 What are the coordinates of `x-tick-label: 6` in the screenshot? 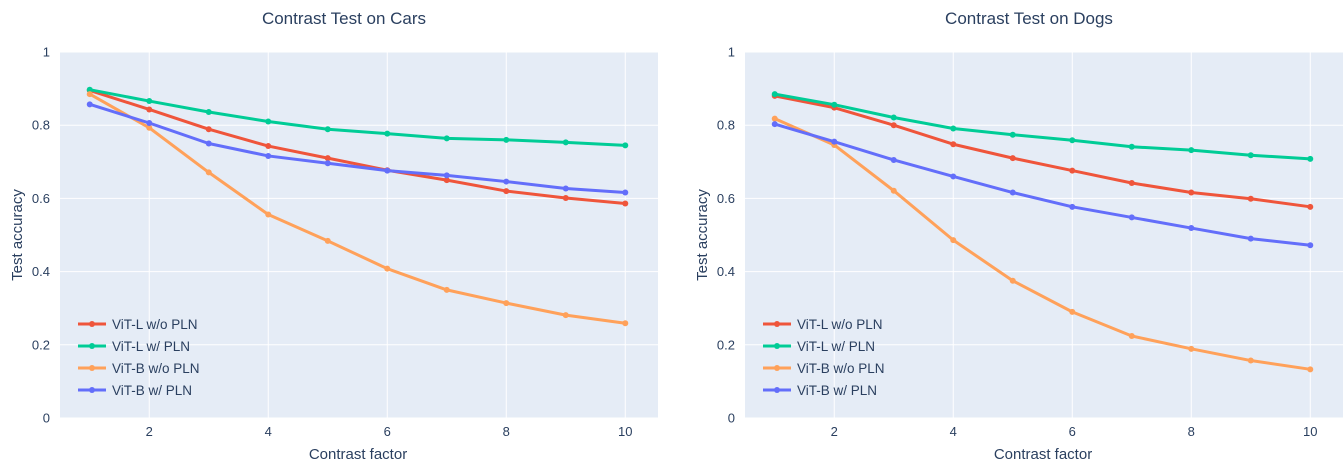 It's located at (387, 431).